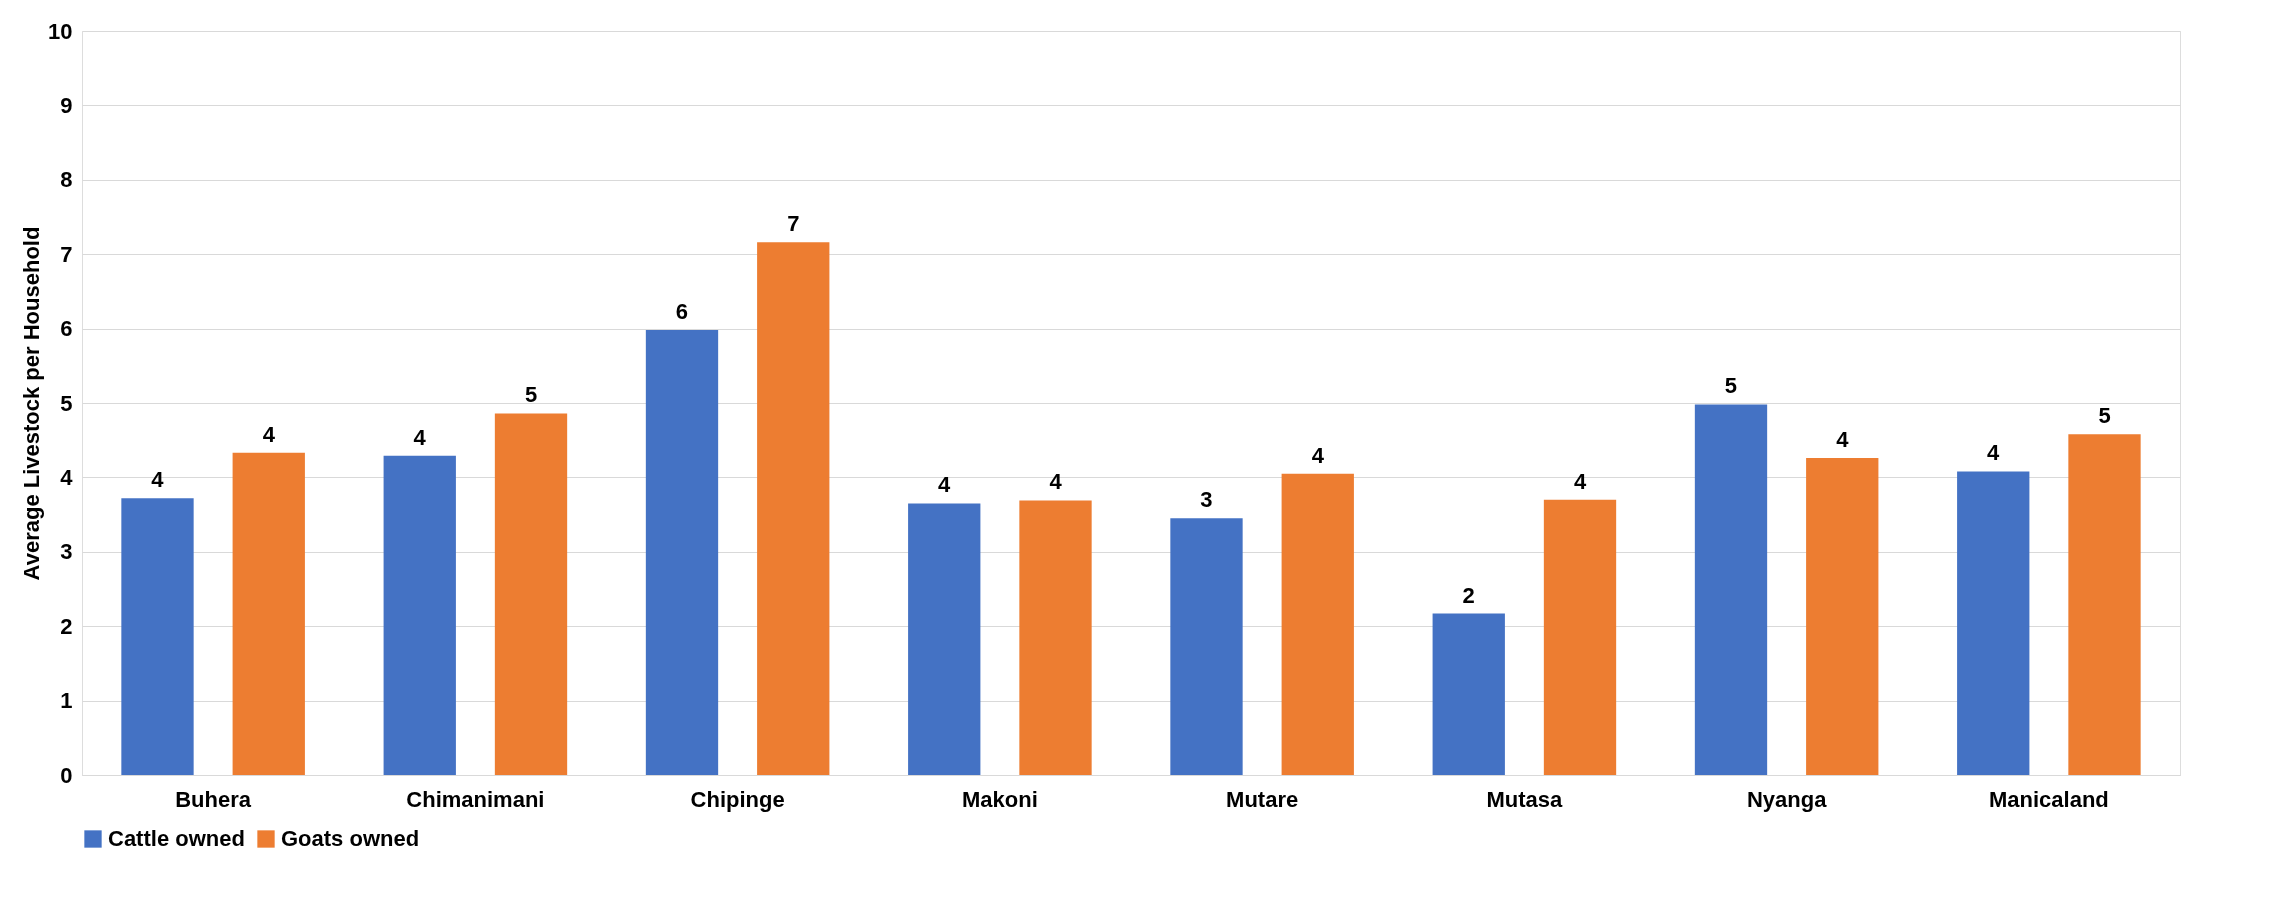 The image size is (2285, 906). Describe the element at coordinates (999, 799) in the screenshot. I see `x-tick-label: Makoni` at that location.